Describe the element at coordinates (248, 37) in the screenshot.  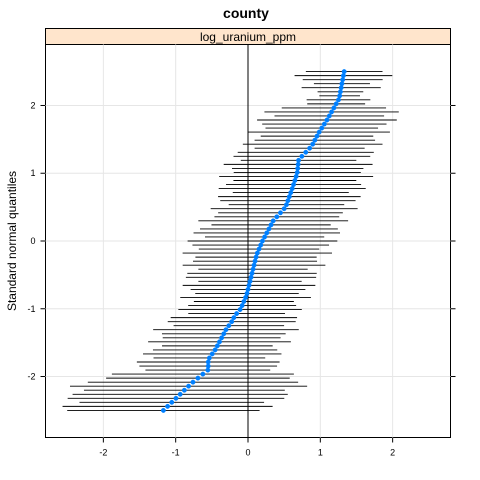
I see `panel-label: log_uranium_ppm` at that location.